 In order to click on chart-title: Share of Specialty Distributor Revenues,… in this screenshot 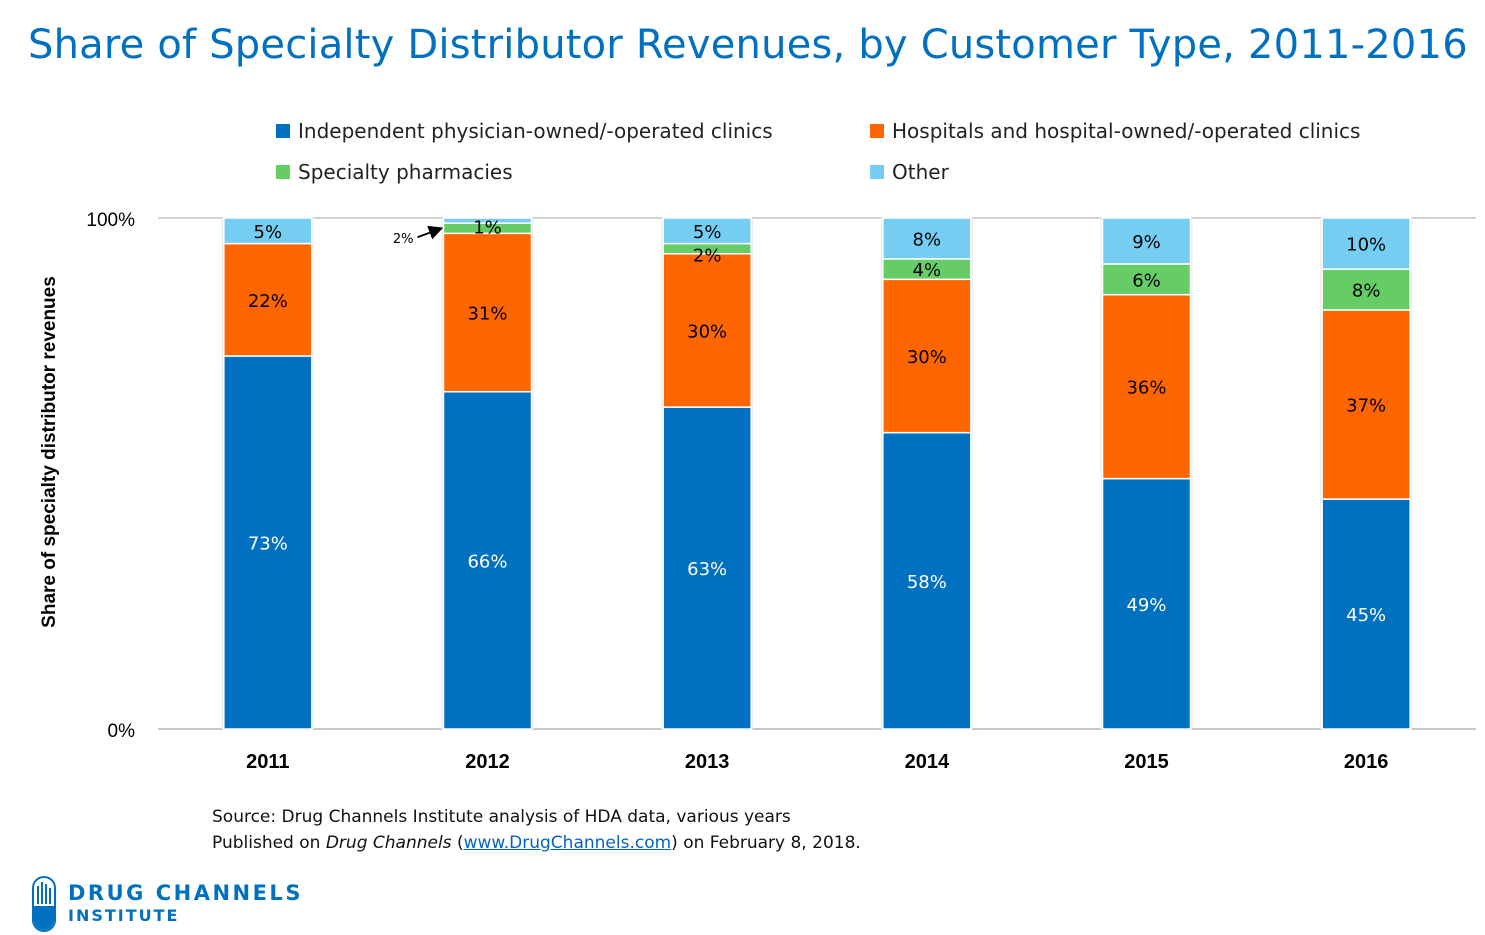, I will do `click(748, 45)`.